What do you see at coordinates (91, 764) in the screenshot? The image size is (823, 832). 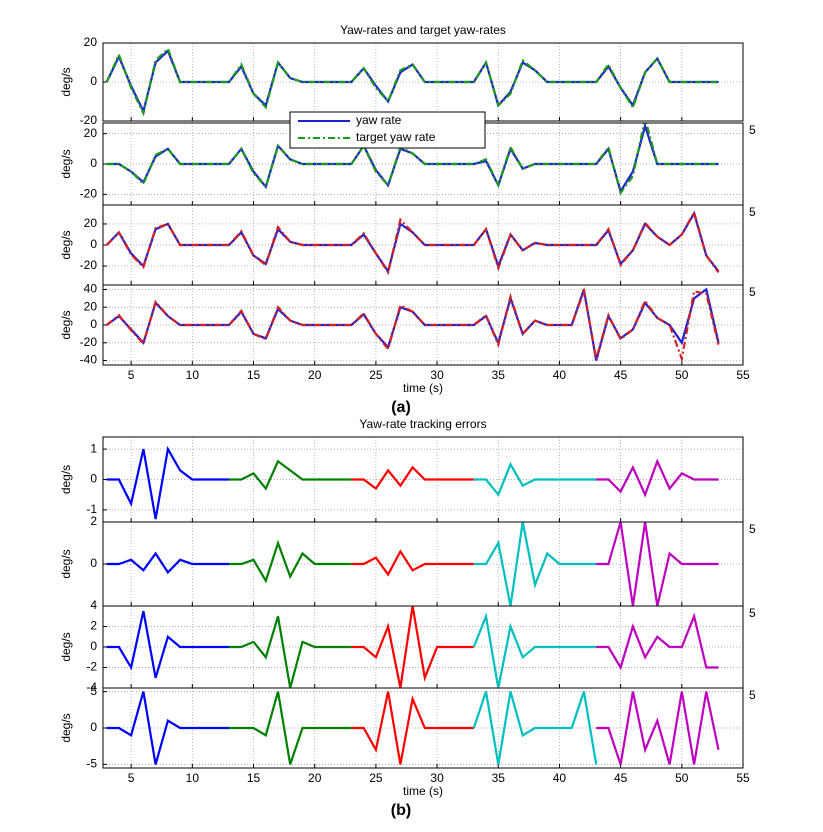 I see `y-tick-label: -5` at bounding box center [91, 764].